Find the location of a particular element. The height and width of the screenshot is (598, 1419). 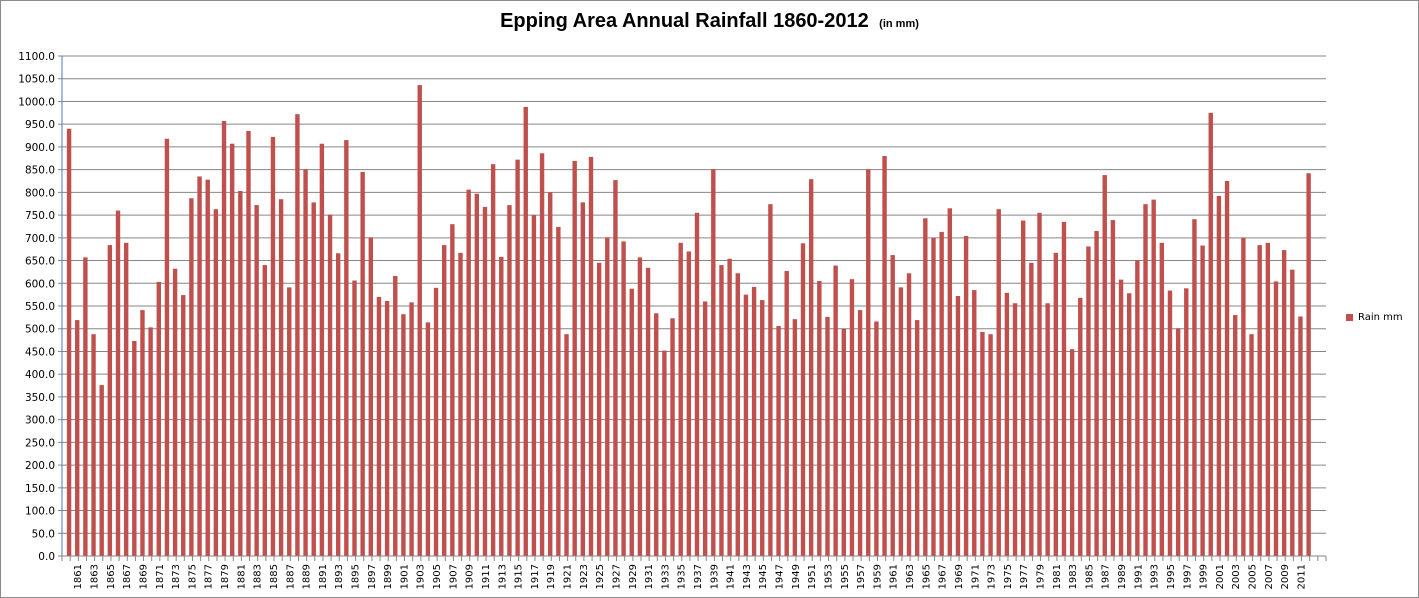

y-tick-label: 0.0 is located at coordinates (46, 557).